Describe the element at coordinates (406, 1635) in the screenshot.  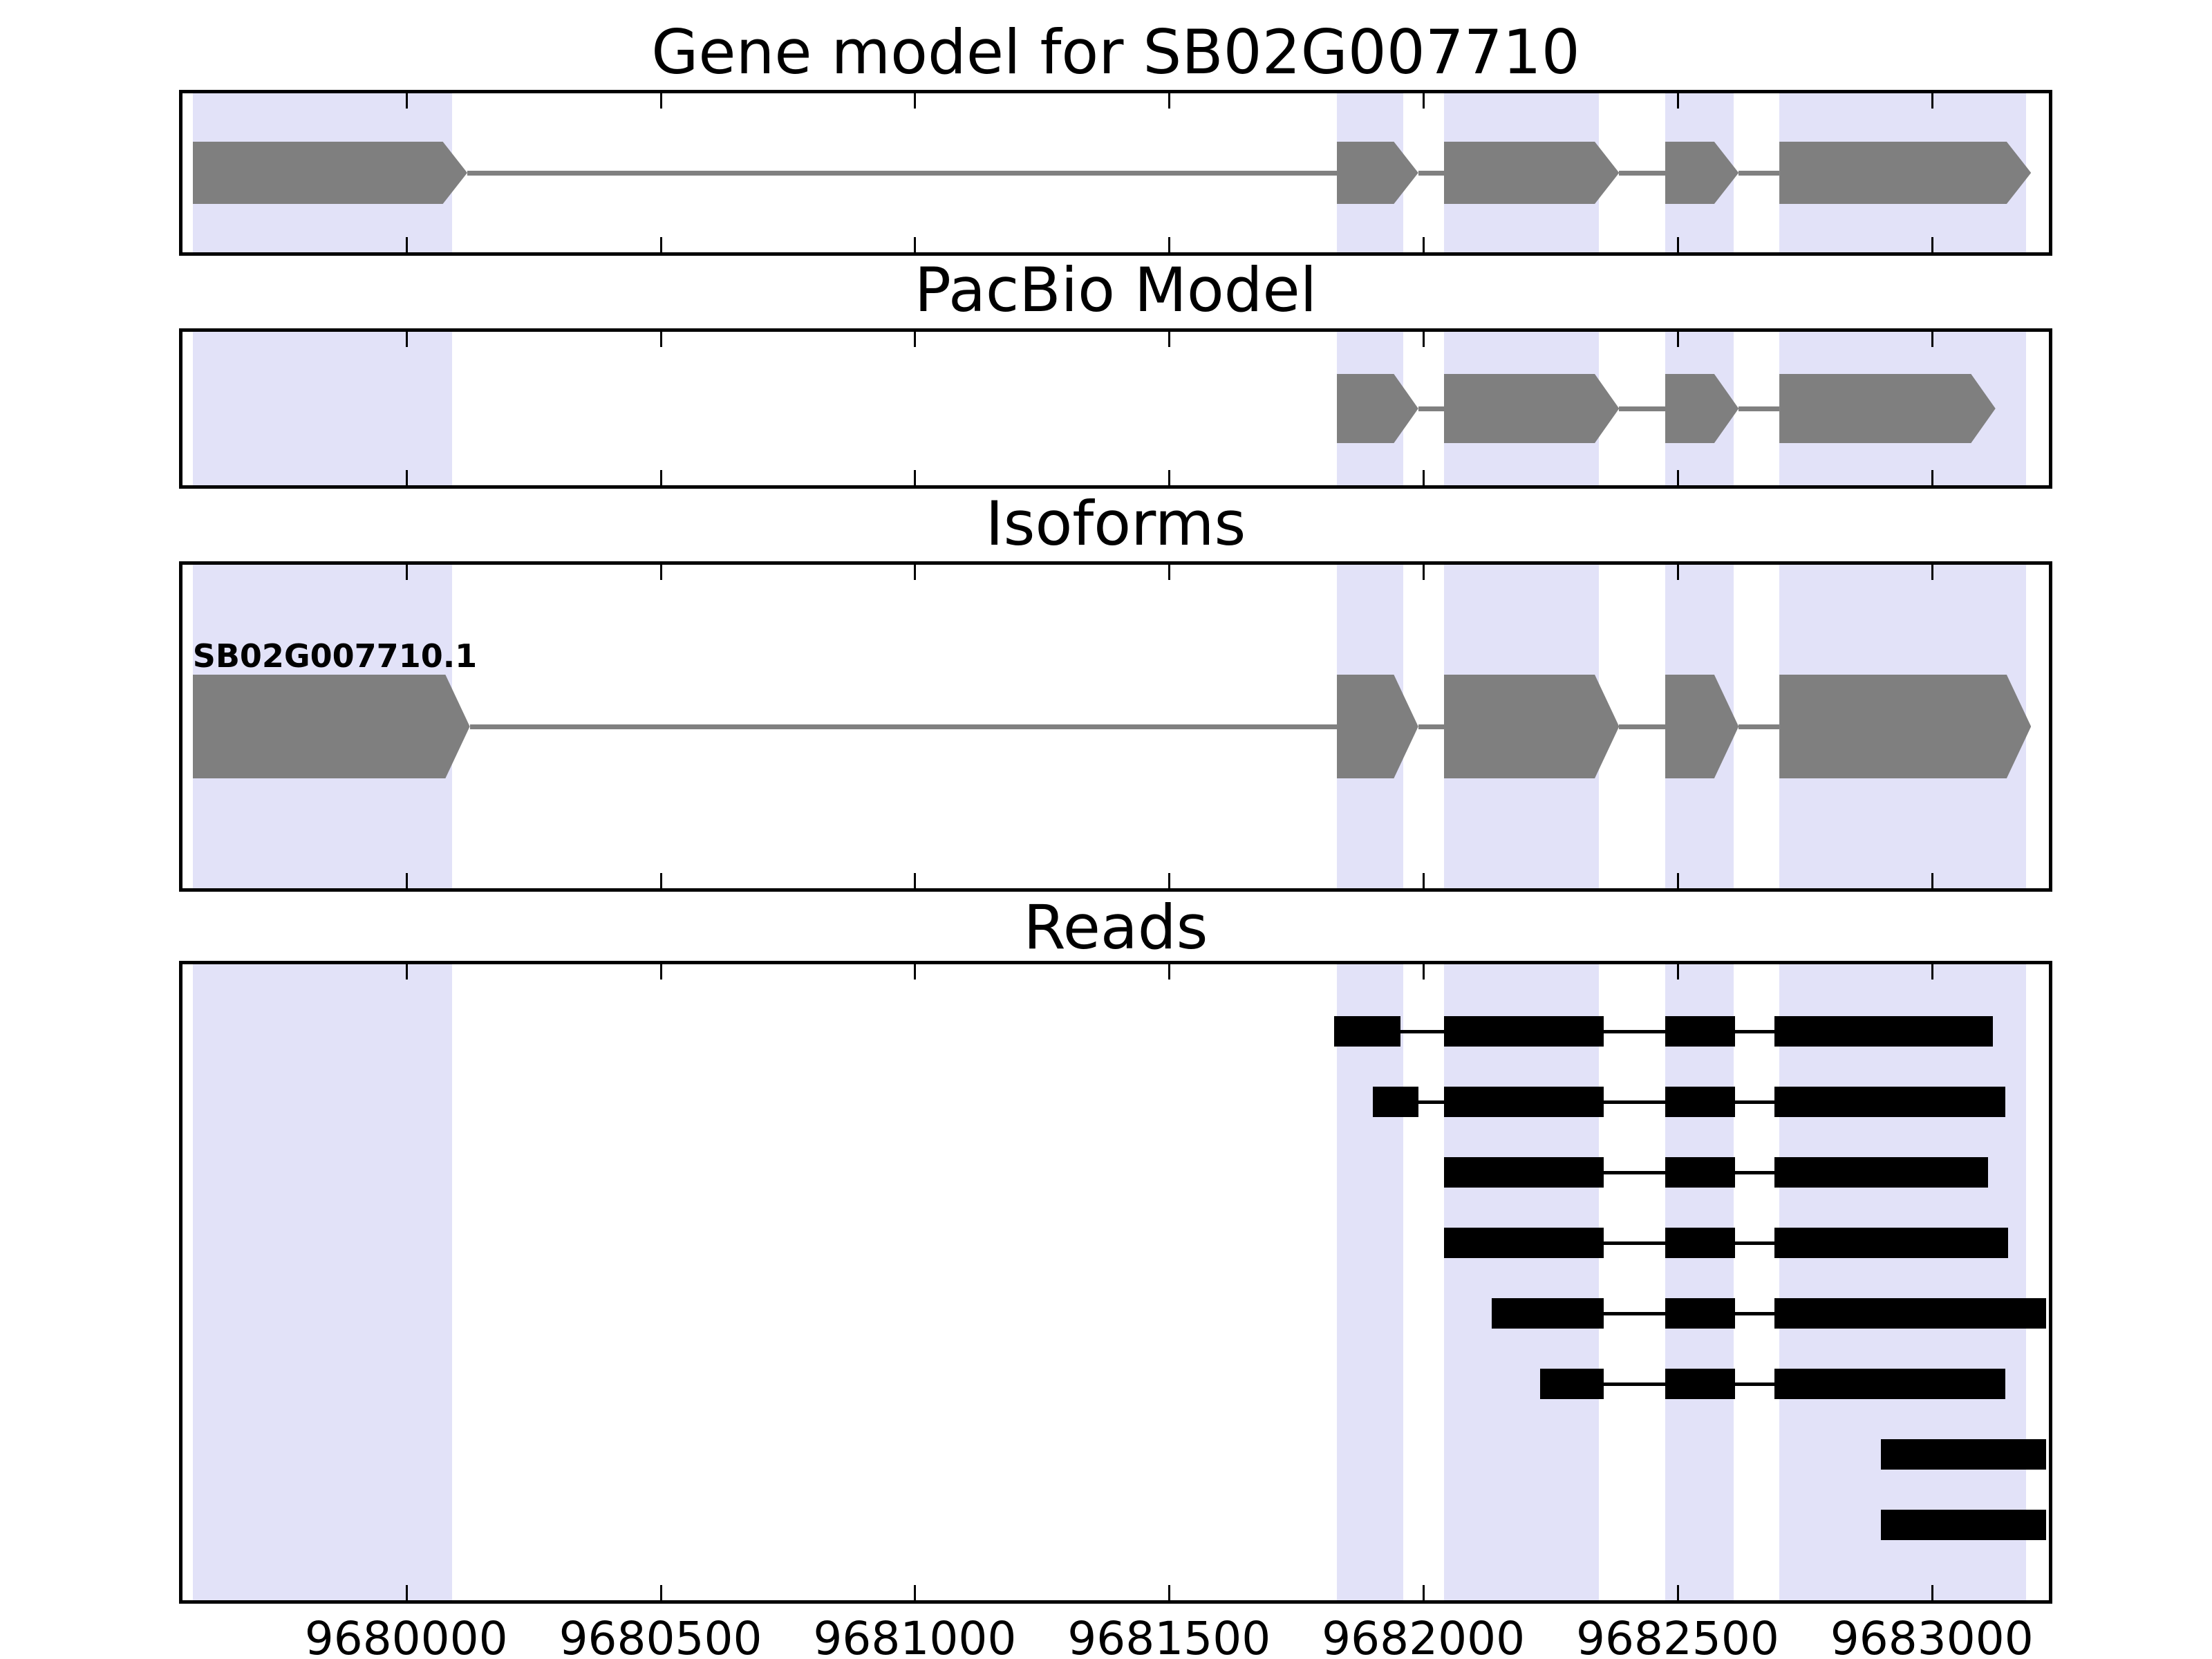
I see `x-axis-tick-label: 9680000` at that location.